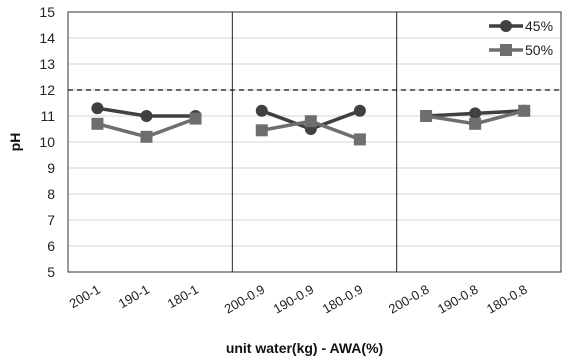  Describe the element at coordinates (47, 90) in the screenshot. I see `y-tick-label: 12` at that location.